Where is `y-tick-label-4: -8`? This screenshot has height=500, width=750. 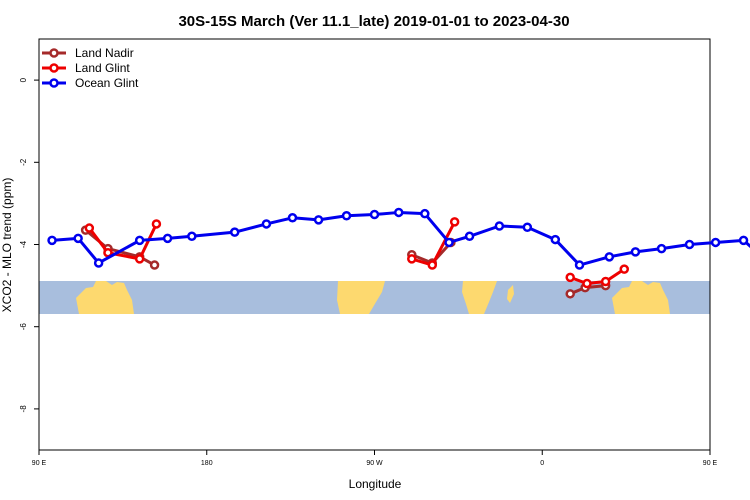 y-tick-label-4: -8 is located at coordinates (23, 409).